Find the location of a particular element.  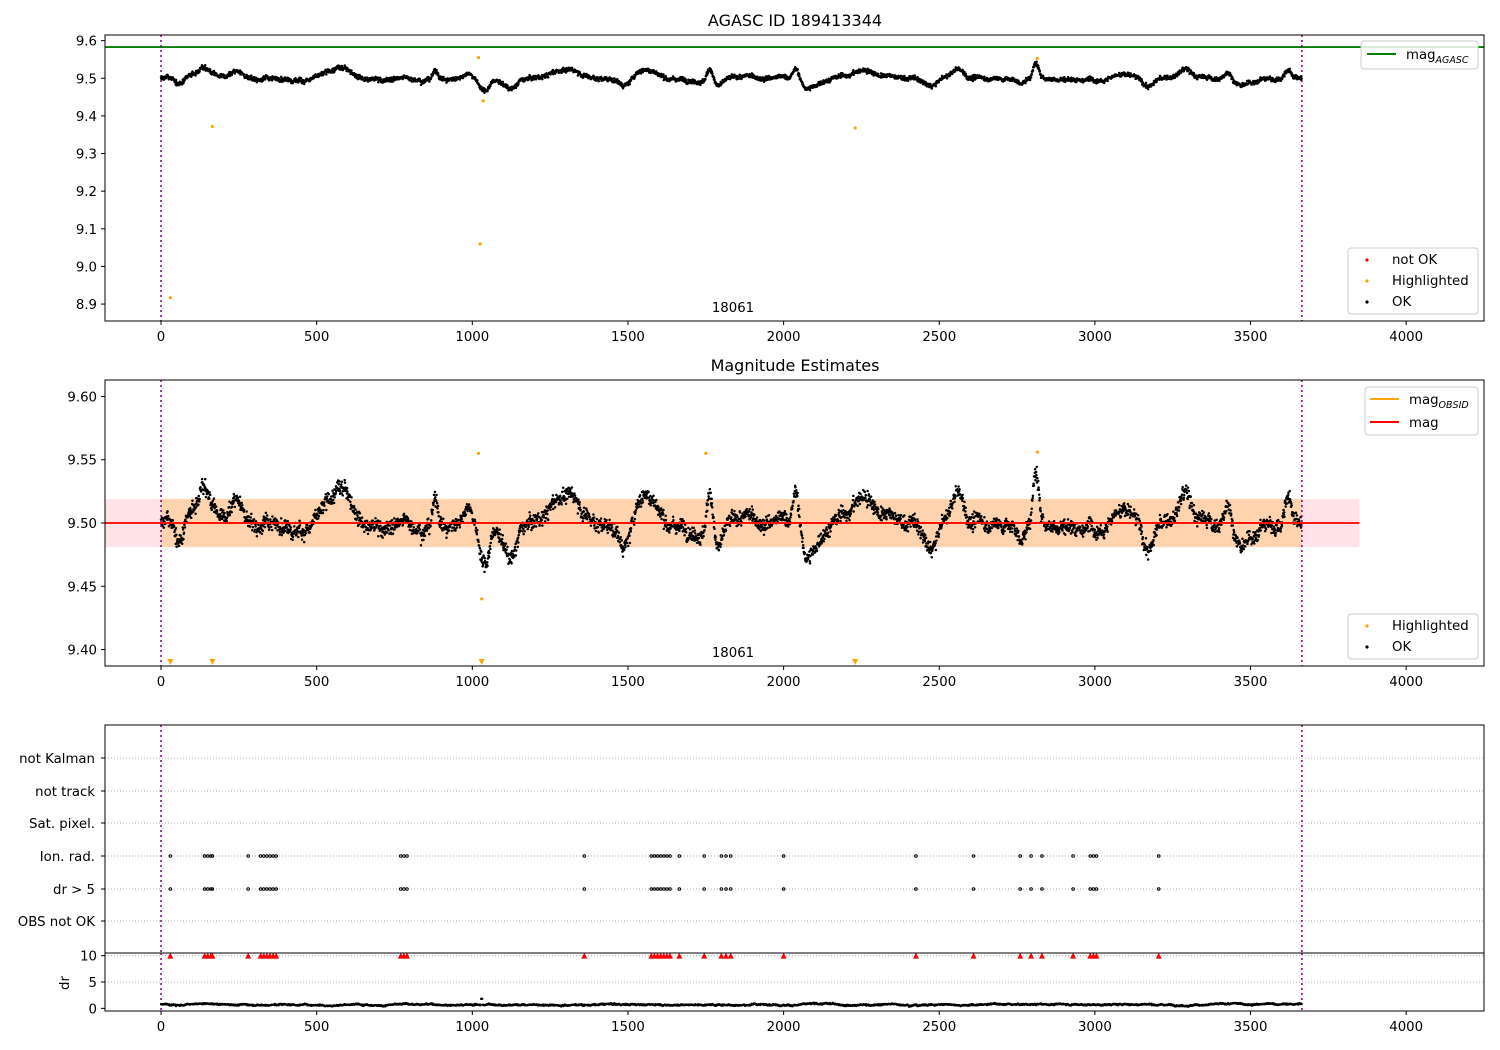

legend-marker-ok is located at coordinates (1367, 302).